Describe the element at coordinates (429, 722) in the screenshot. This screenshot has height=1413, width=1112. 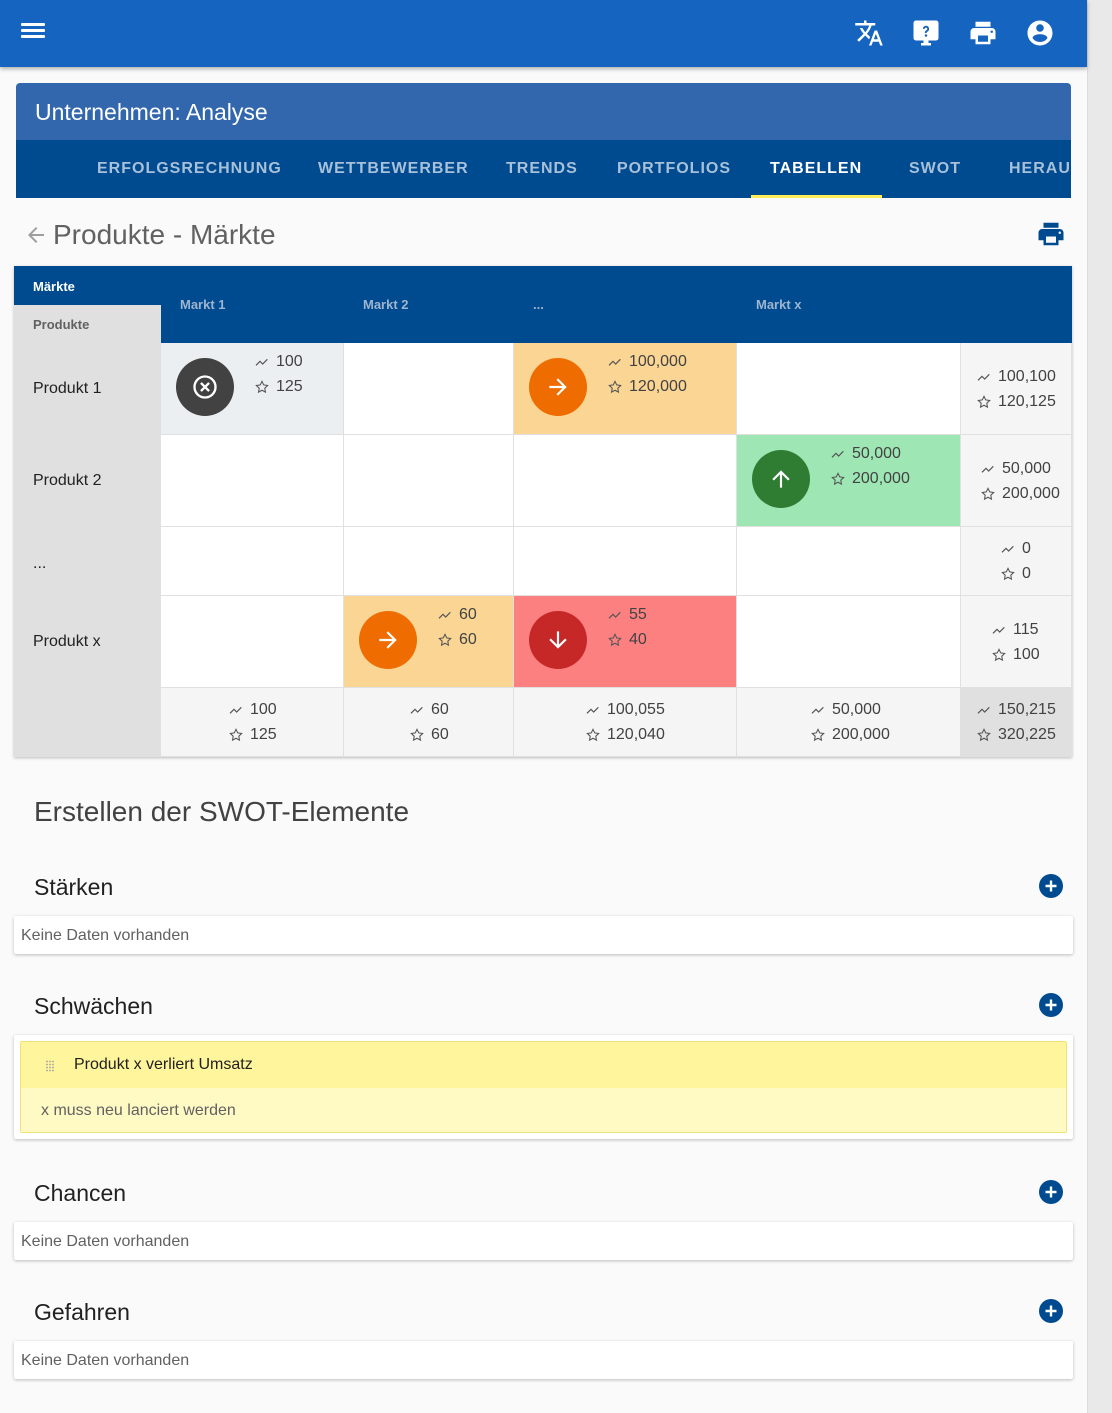
I see `column-total-cell: 60 60` at that location.